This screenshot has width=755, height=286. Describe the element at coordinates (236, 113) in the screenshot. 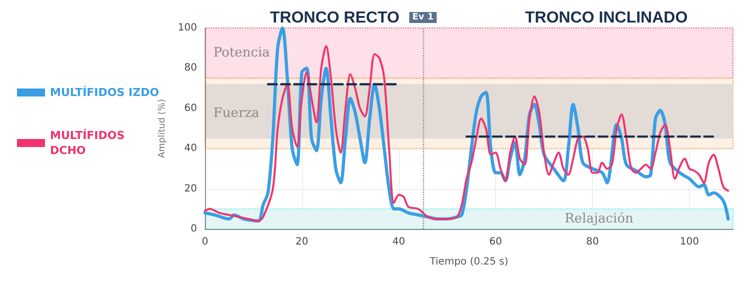

I see `band-label: Fuerza` at that location.